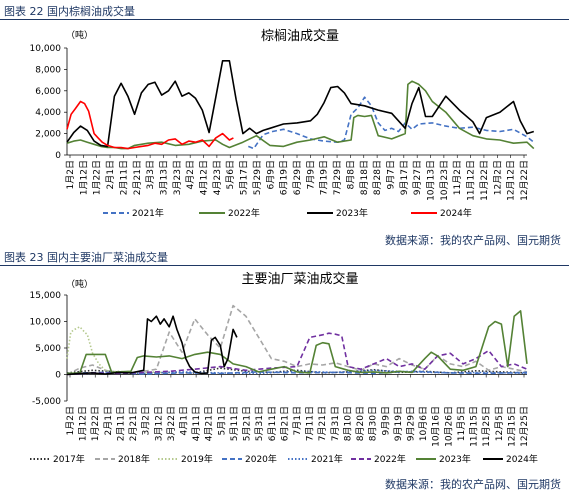 The height and width of the screenshot is (492, 569). I want to click on x-tick-label: 11月12日, so click(471, 180).